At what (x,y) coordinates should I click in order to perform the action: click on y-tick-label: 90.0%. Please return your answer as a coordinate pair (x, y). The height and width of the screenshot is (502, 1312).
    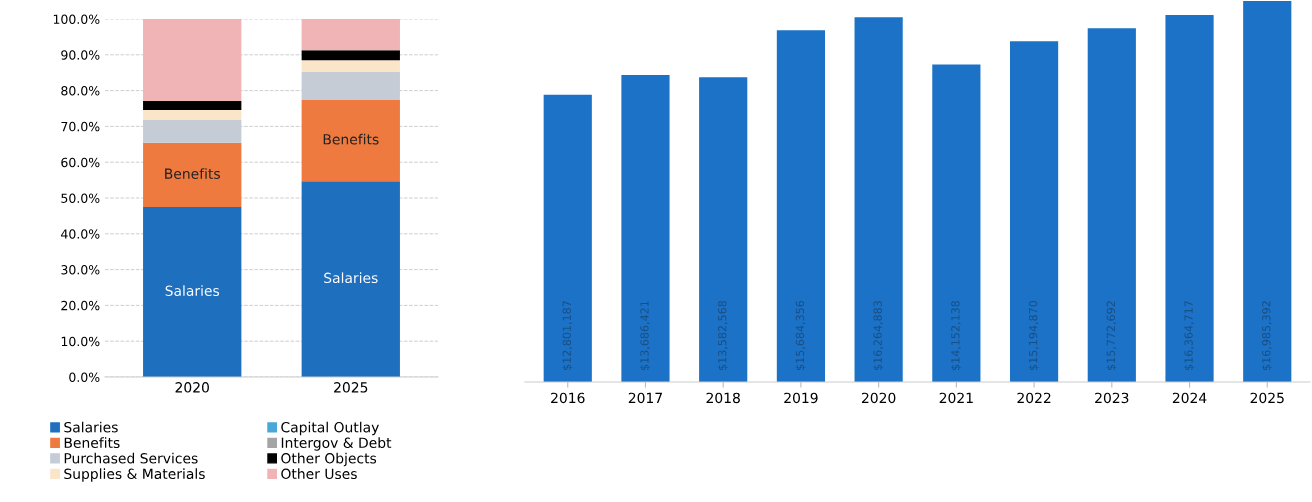
    Looking at the image, I should click on (80, 55).